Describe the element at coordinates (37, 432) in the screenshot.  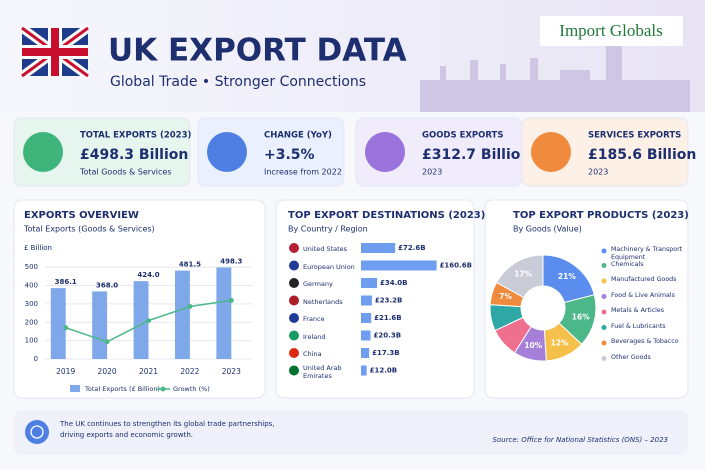
I see `globe-icon` at that location.